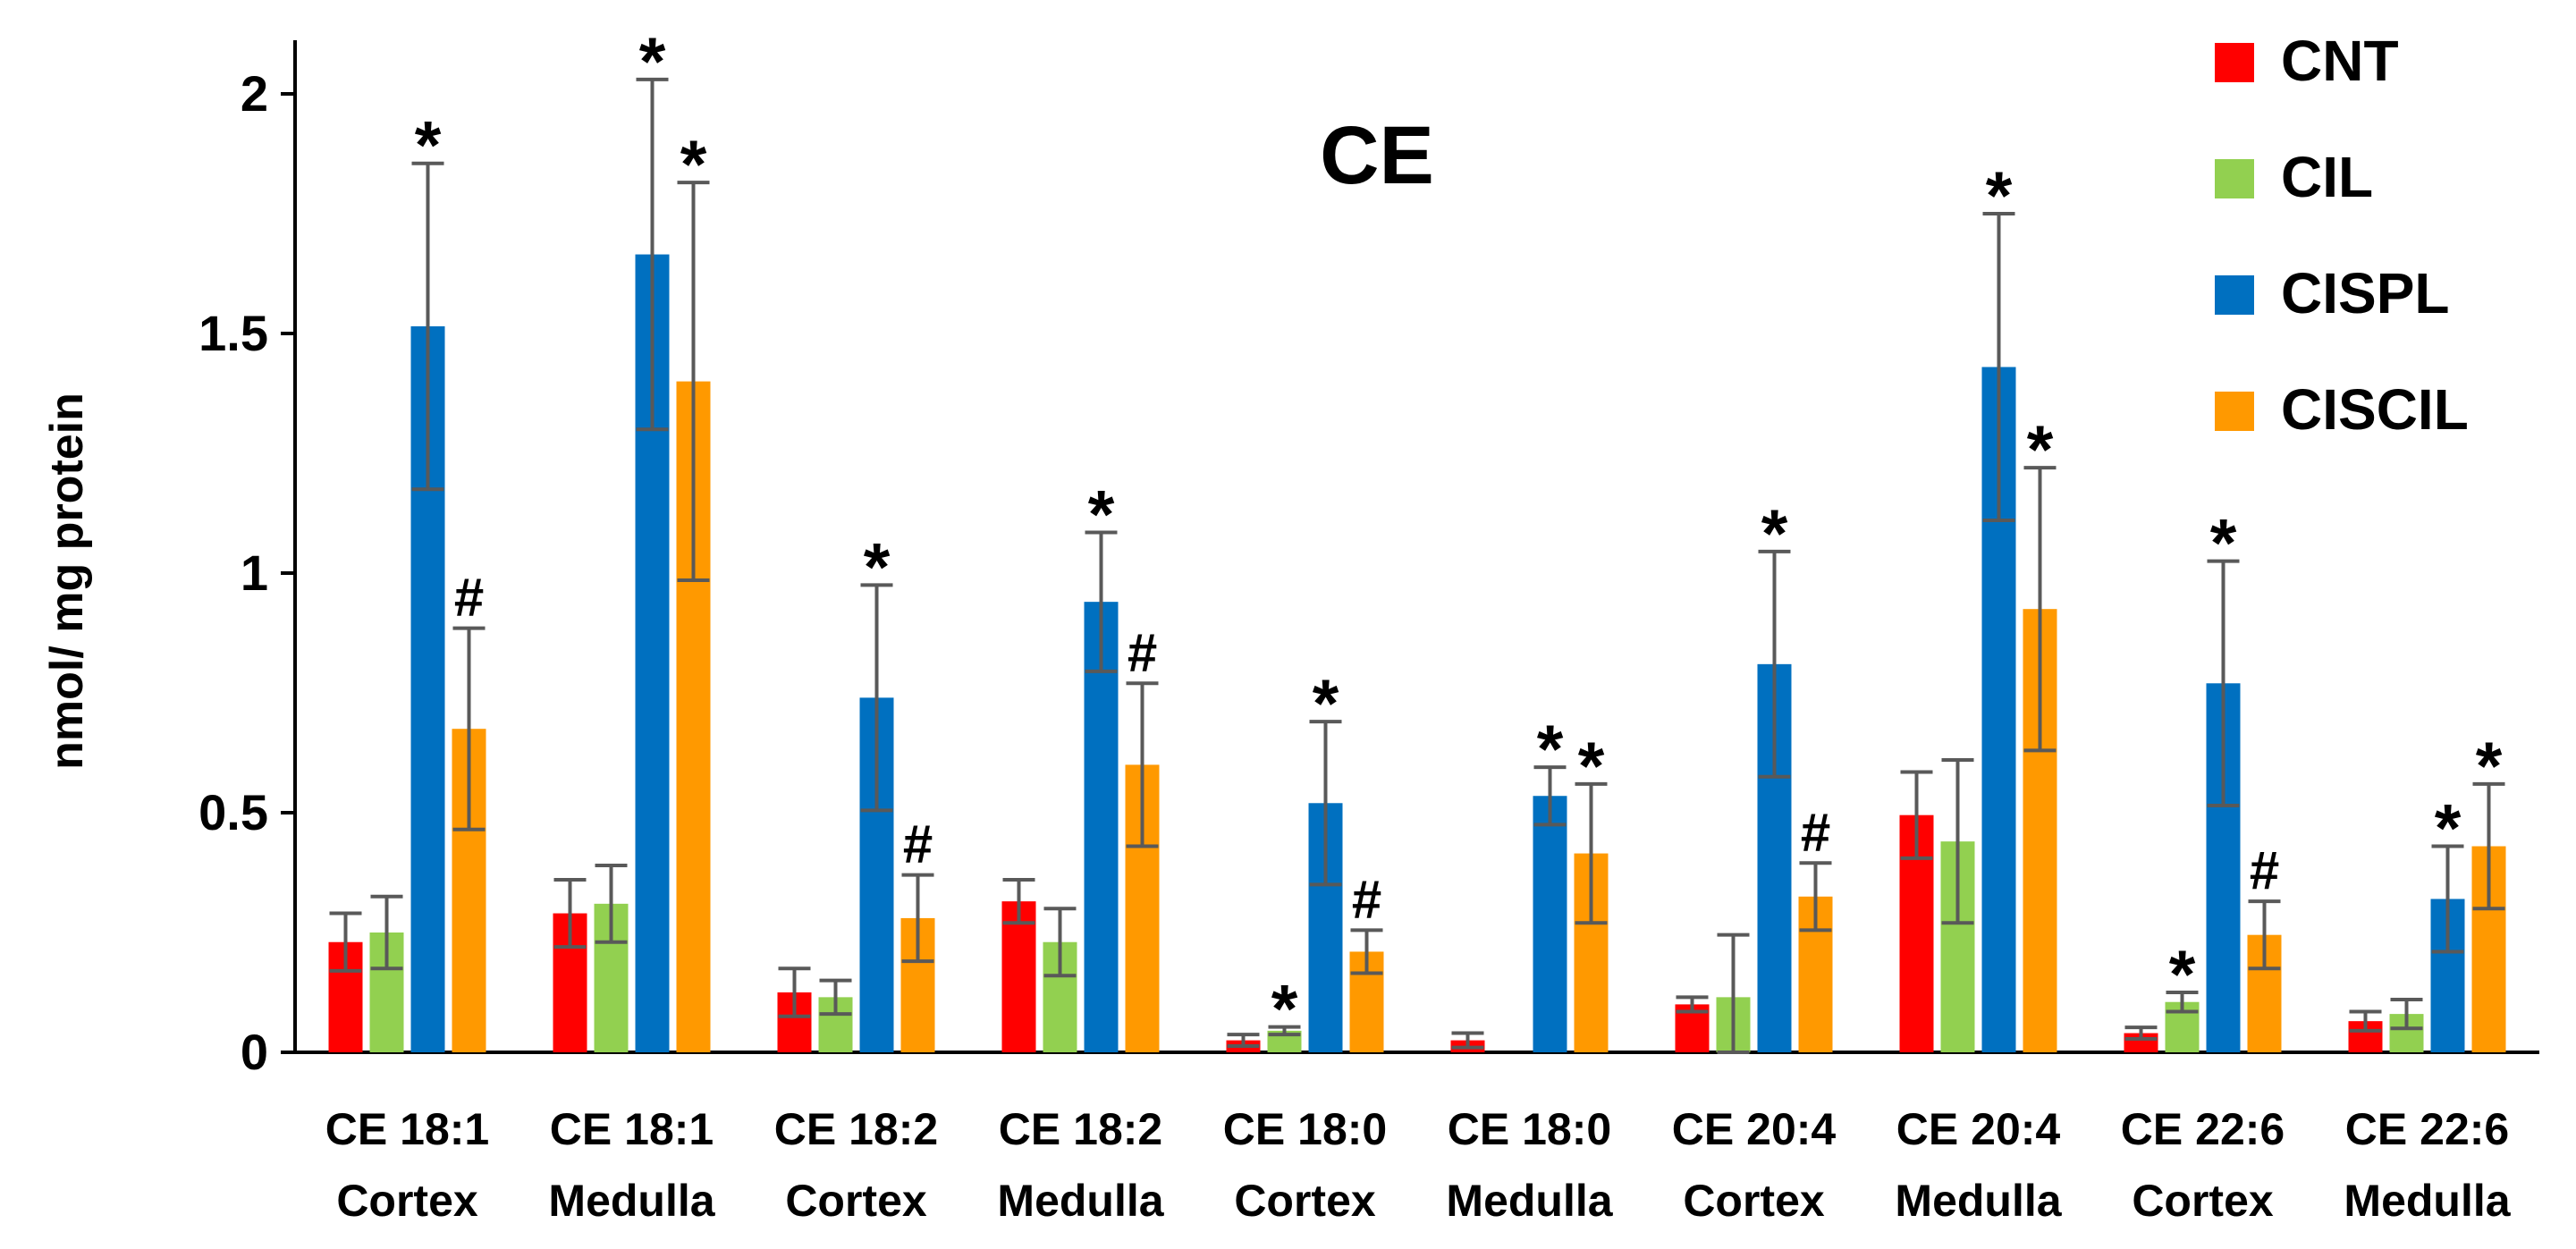 This screenshot has width=2576, height=1249. Describe the element at coordinates (254, 1052) in the screenshot. I see `y-tick-label: 0` at that location.